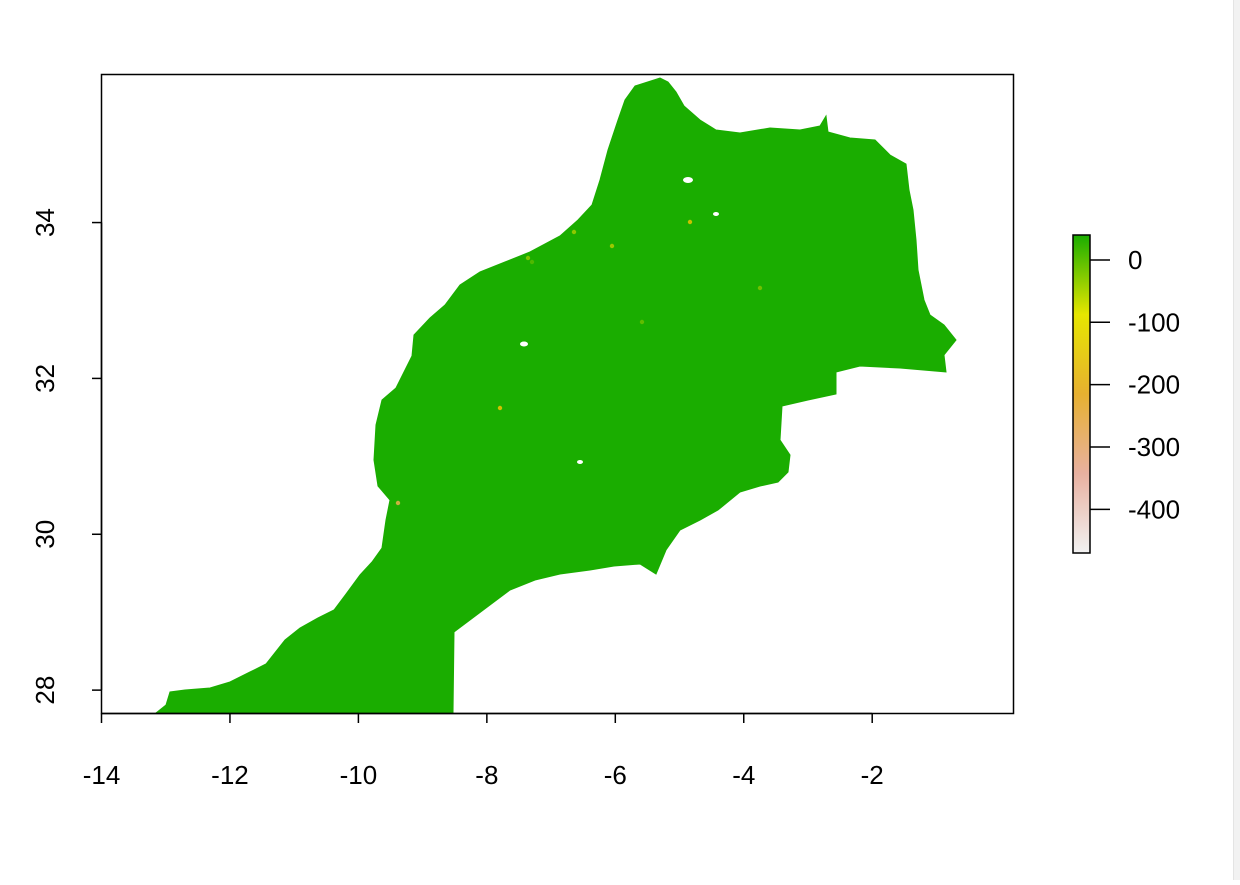 This screenshot has height=885, width=1240. What do you see at coordinates (743, 775) in the screenshot?
I see `x-tick-label: -4` at bounding box center [743, 775].